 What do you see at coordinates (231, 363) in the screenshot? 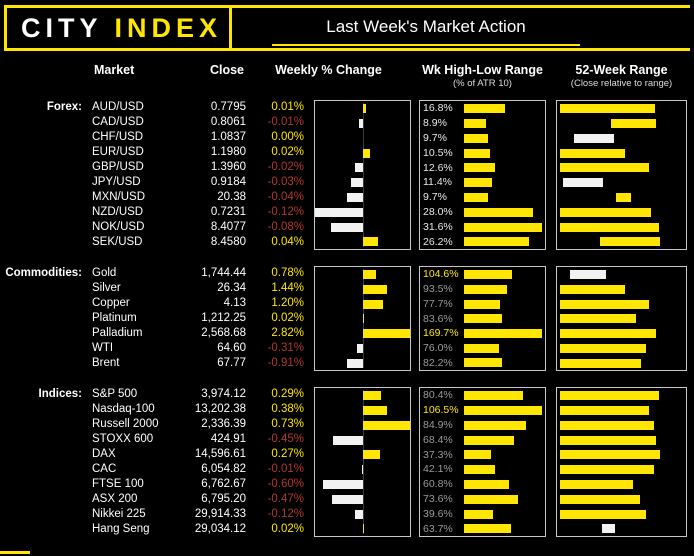
I see `close-value: 67.77` at bounding box center [231, 363].